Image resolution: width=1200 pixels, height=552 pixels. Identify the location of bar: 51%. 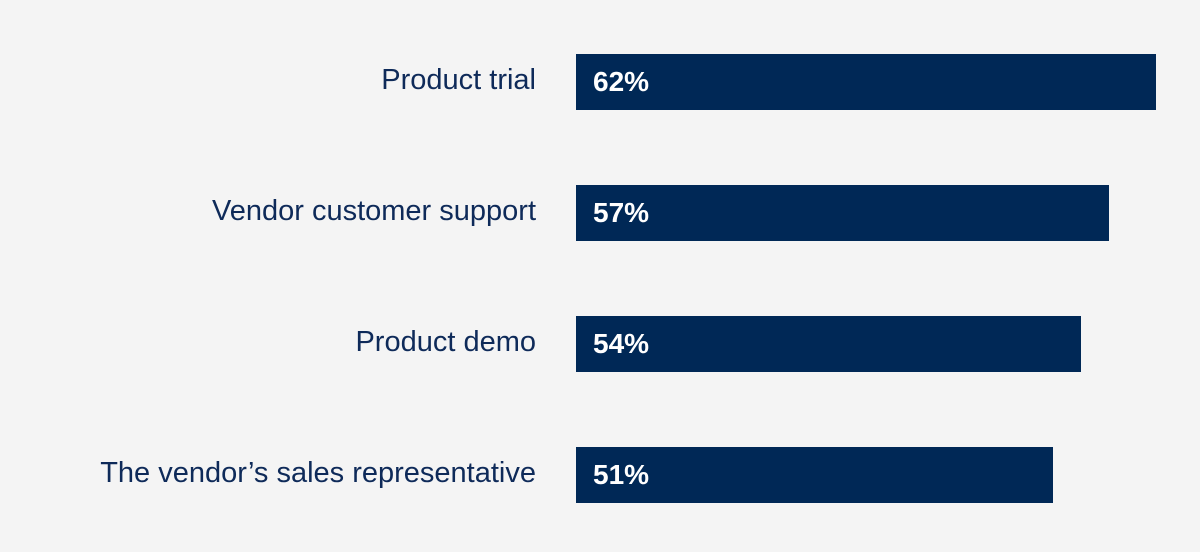
(815, 475).